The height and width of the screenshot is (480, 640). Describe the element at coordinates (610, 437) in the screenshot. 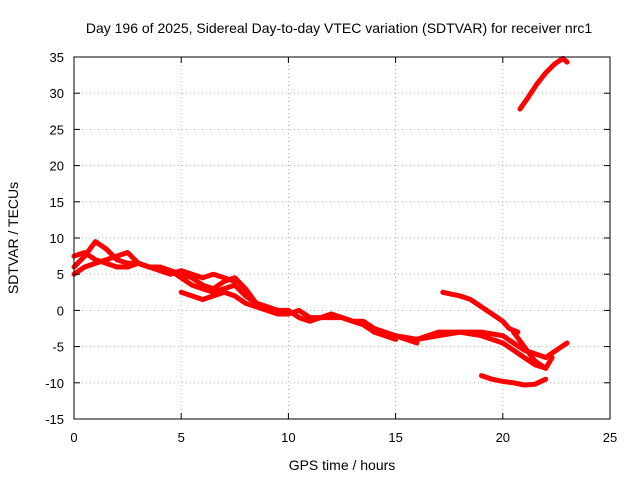

I see `x-tick-label: 25` at that location.